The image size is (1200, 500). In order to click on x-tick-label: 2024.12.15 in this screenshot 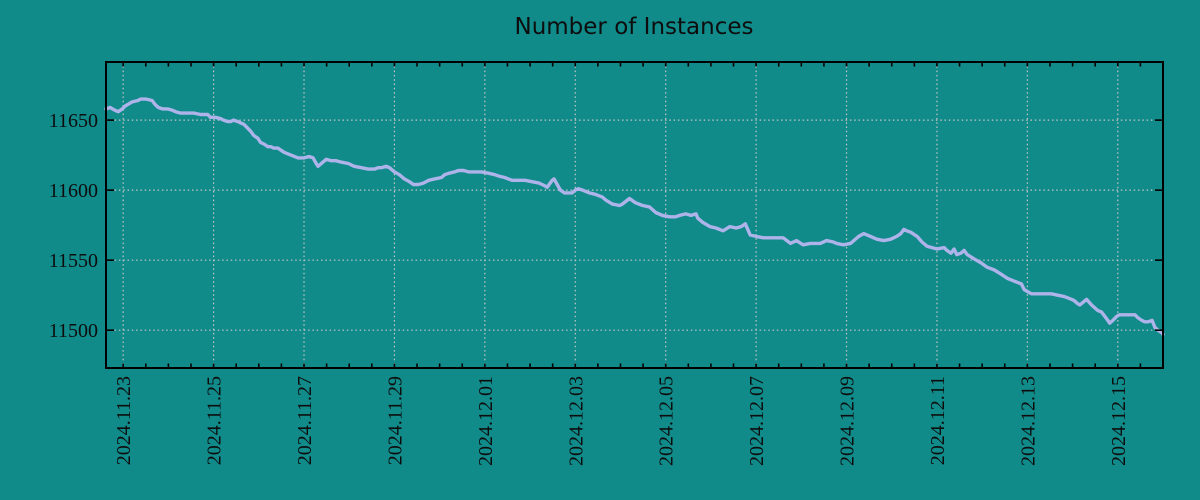, I will do `click(1119, 421)`.